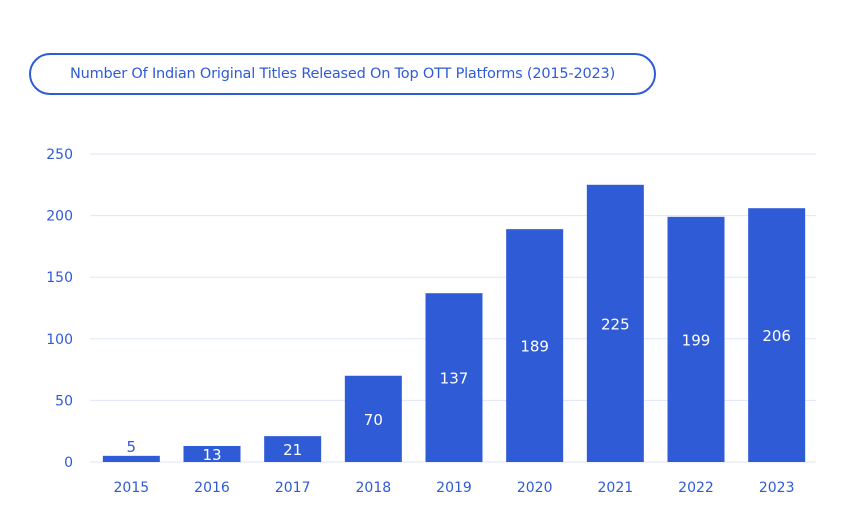 Image resolution: width=852 pixels, height=507 pixels. I want to click on bar-2016, so click(212, 453).